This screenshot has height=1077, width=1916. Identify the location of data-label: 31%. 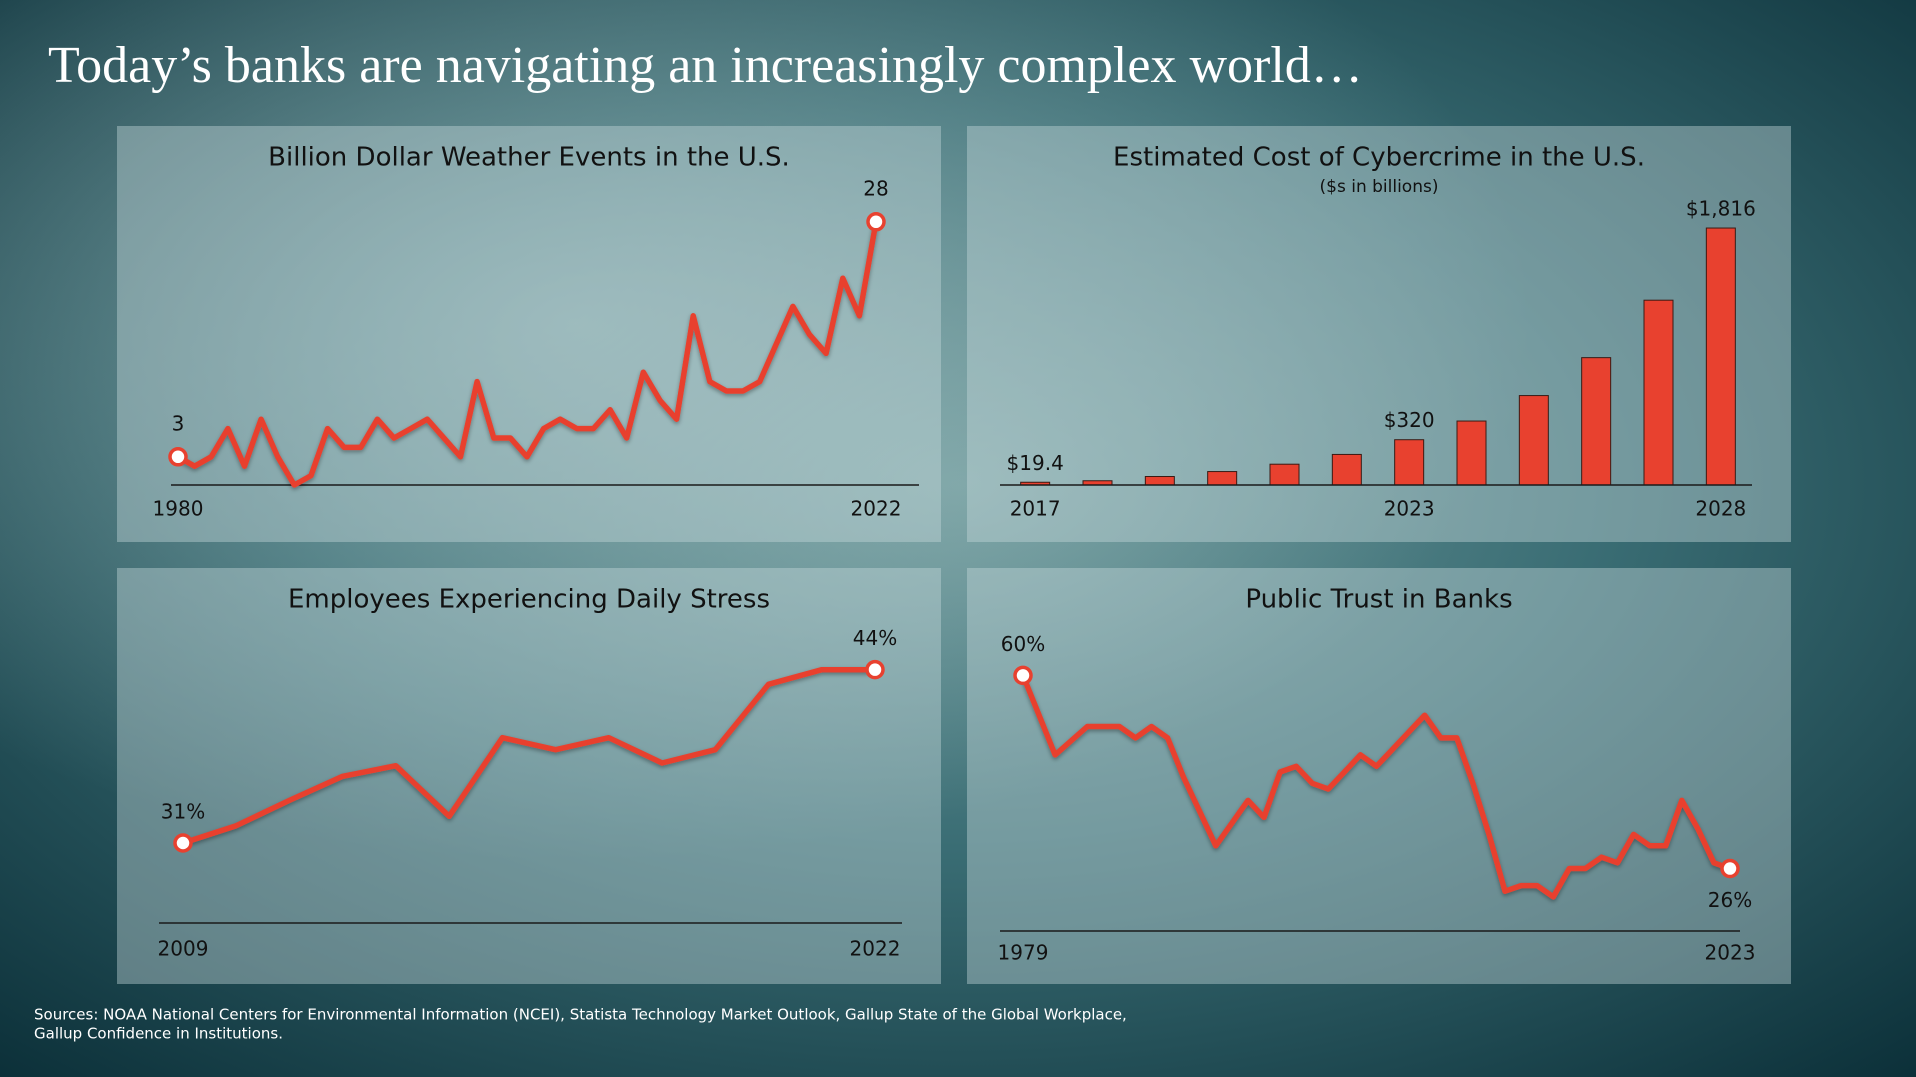
(183, 812).